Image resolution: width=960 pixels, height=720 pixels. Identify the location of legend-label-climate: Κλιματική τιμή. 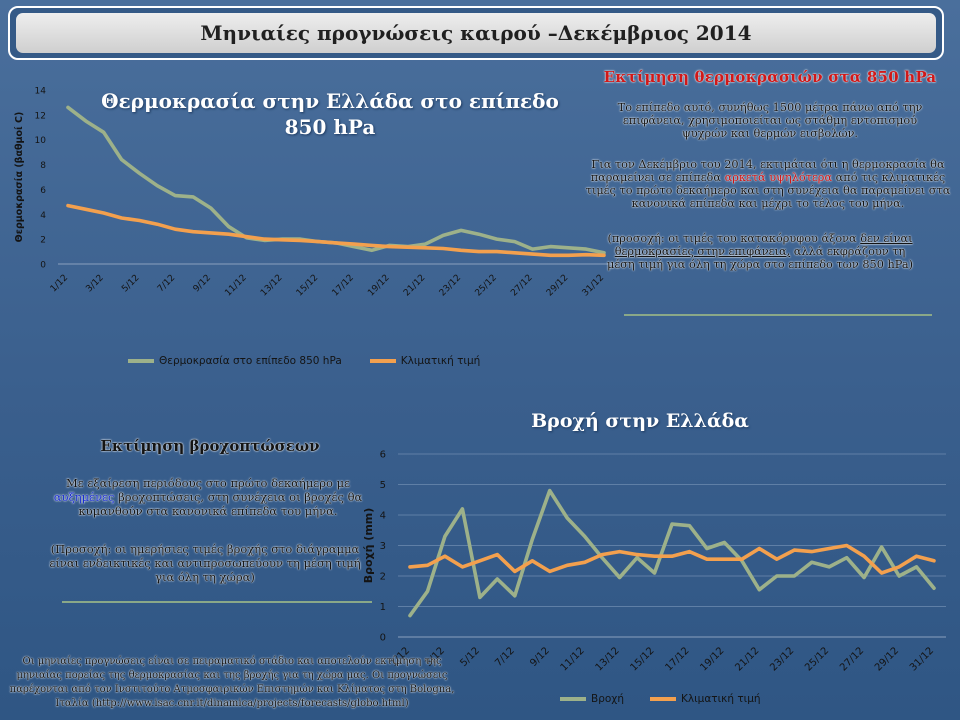
(440, 361).